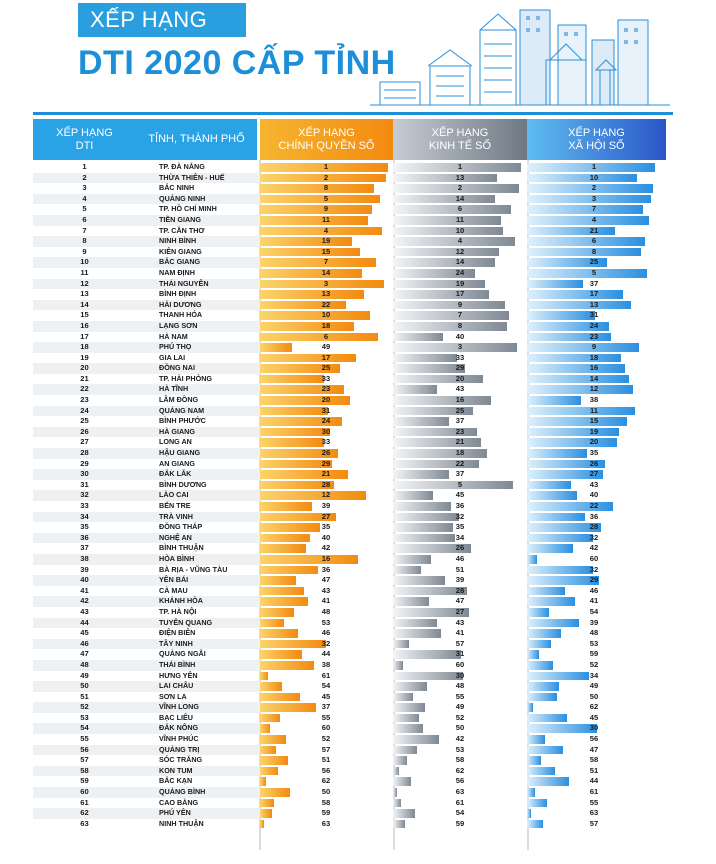 The image size is (716, 864). Describe the element at coordinates (326, 643) in the screenshot. I see `chinh-quyen-so-rank-label: 32` at that location.